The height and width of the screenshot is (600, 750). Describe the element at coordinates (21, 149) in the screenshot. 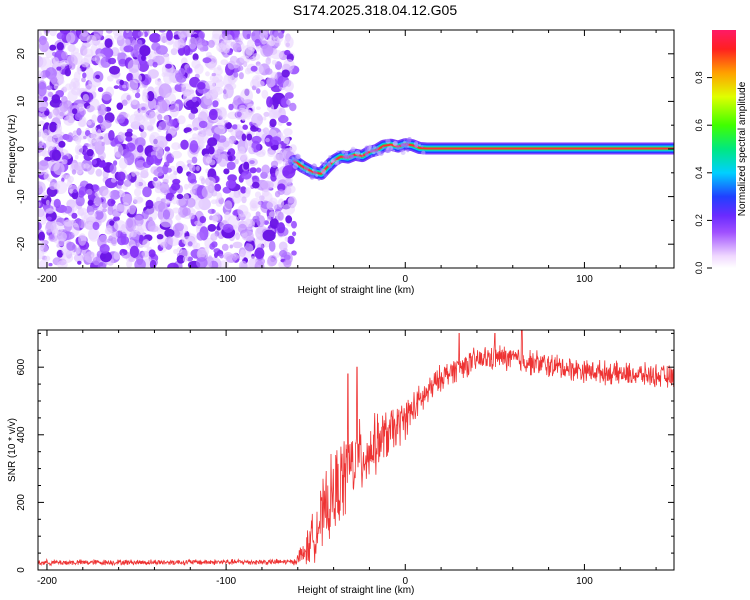

I see `spectrogram-y-tick-label: 0` at that location.